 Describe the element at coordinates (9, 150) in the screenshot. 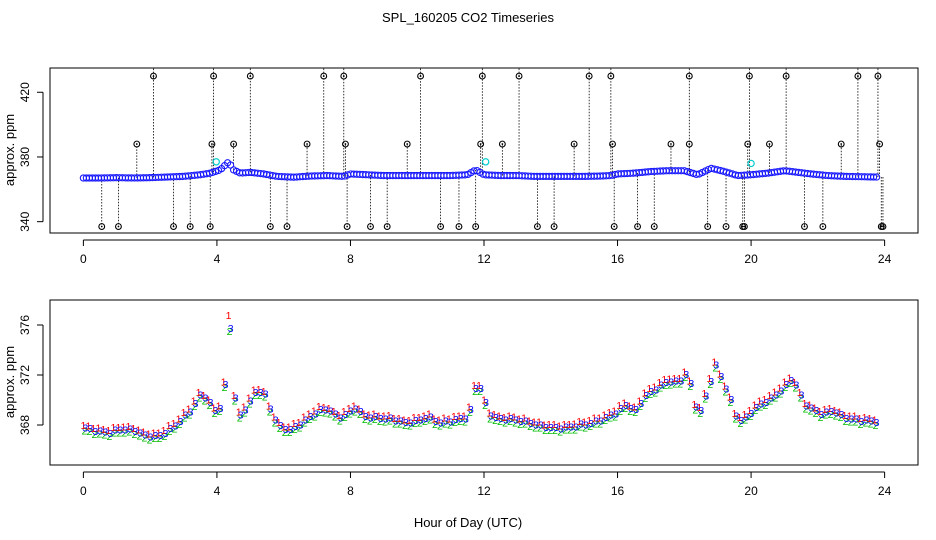

I see `top-y-axis-label: approx. ppm` at that location.